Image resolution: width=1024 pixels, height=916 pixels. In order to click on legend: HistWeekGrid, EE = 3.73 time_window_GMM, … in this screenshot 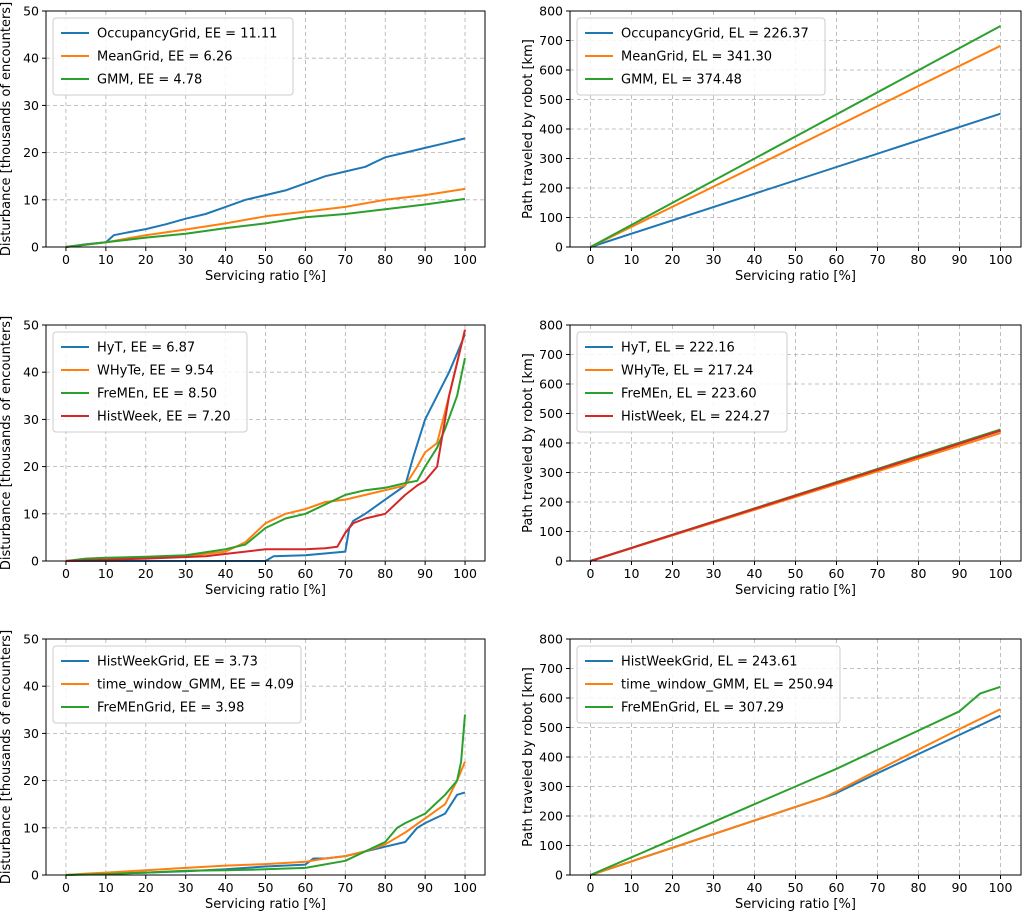, I will do `click(177, 684)`.